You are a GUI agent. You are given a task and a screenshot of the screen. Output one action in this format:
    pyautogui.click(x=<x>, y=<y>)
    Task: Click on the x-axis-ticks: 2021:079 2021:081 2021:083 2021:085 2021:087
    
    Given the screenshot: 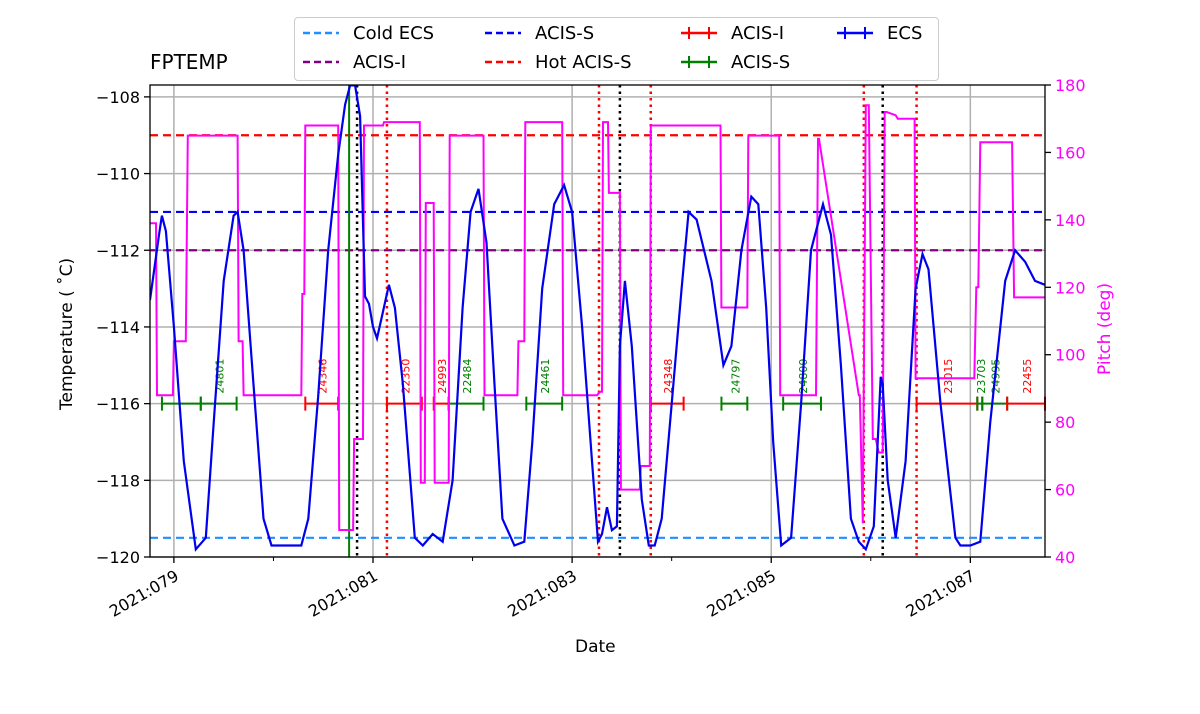 What is the action you would take?
    pyautogui.click(x=542, y=589)
    